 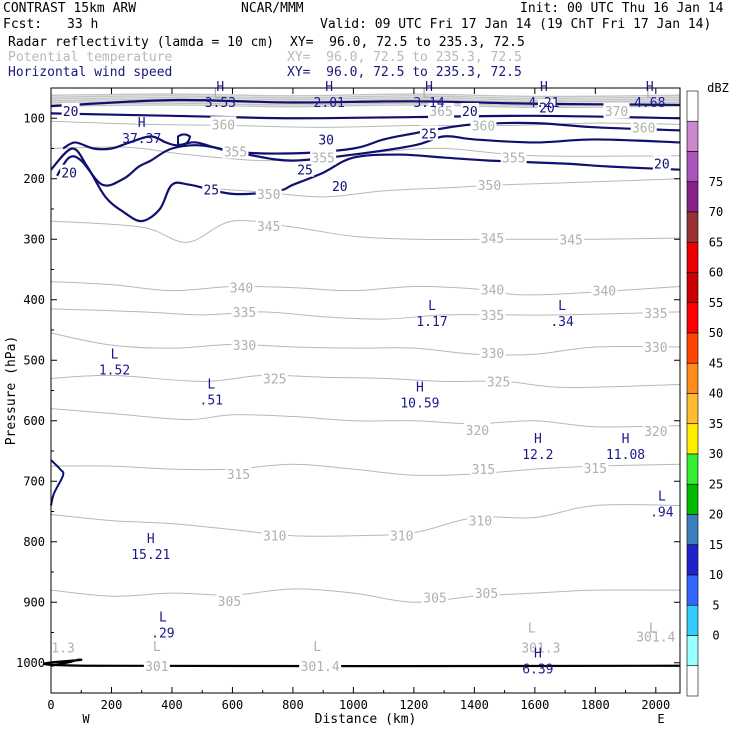 I want to click on colorbar-label: 5, so click(x=715, y=605).